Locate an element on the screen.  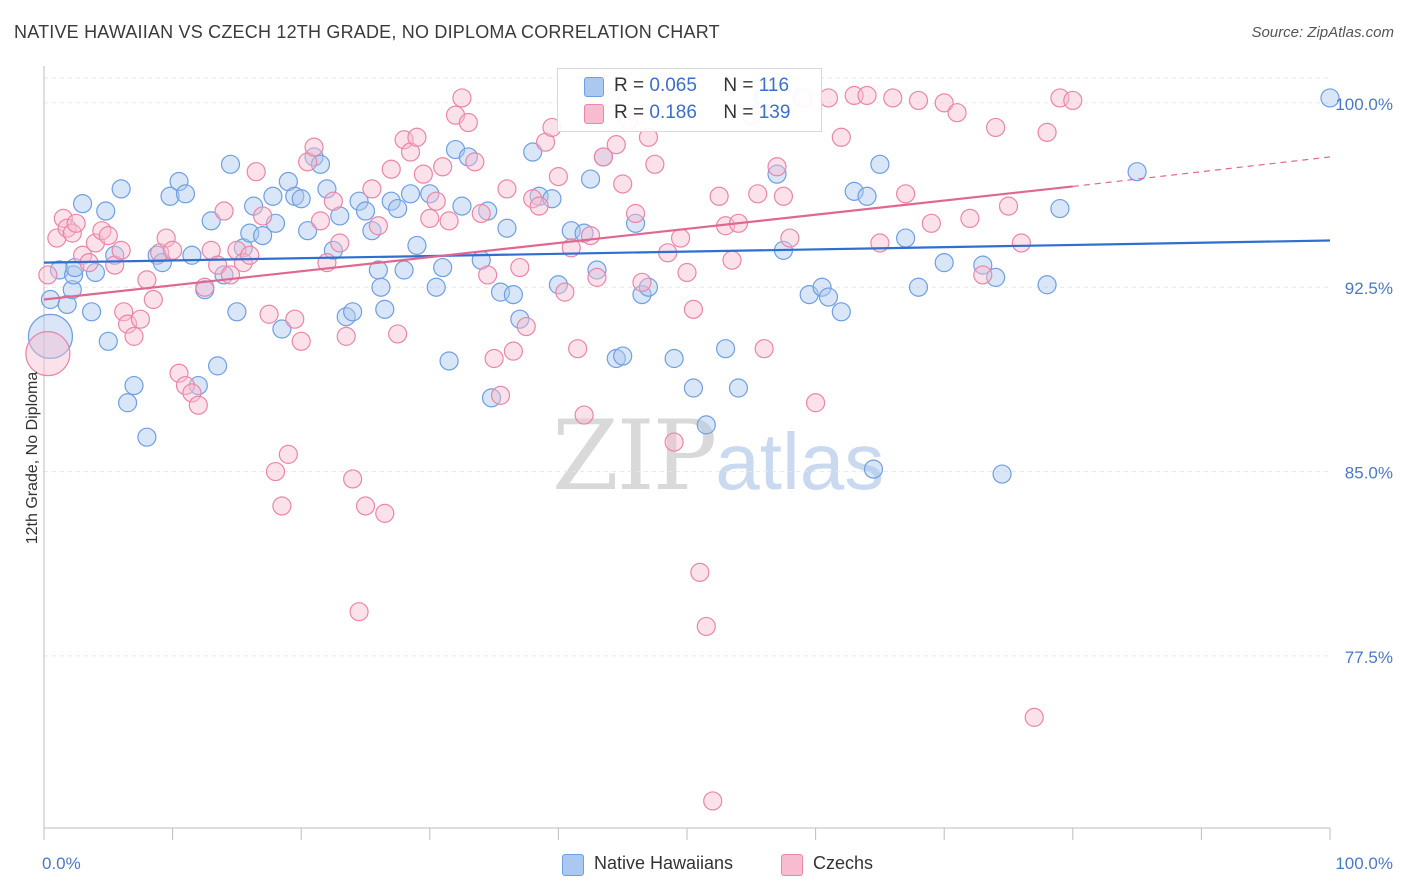
trend-line-extension is located at coordinates (1201, 172).